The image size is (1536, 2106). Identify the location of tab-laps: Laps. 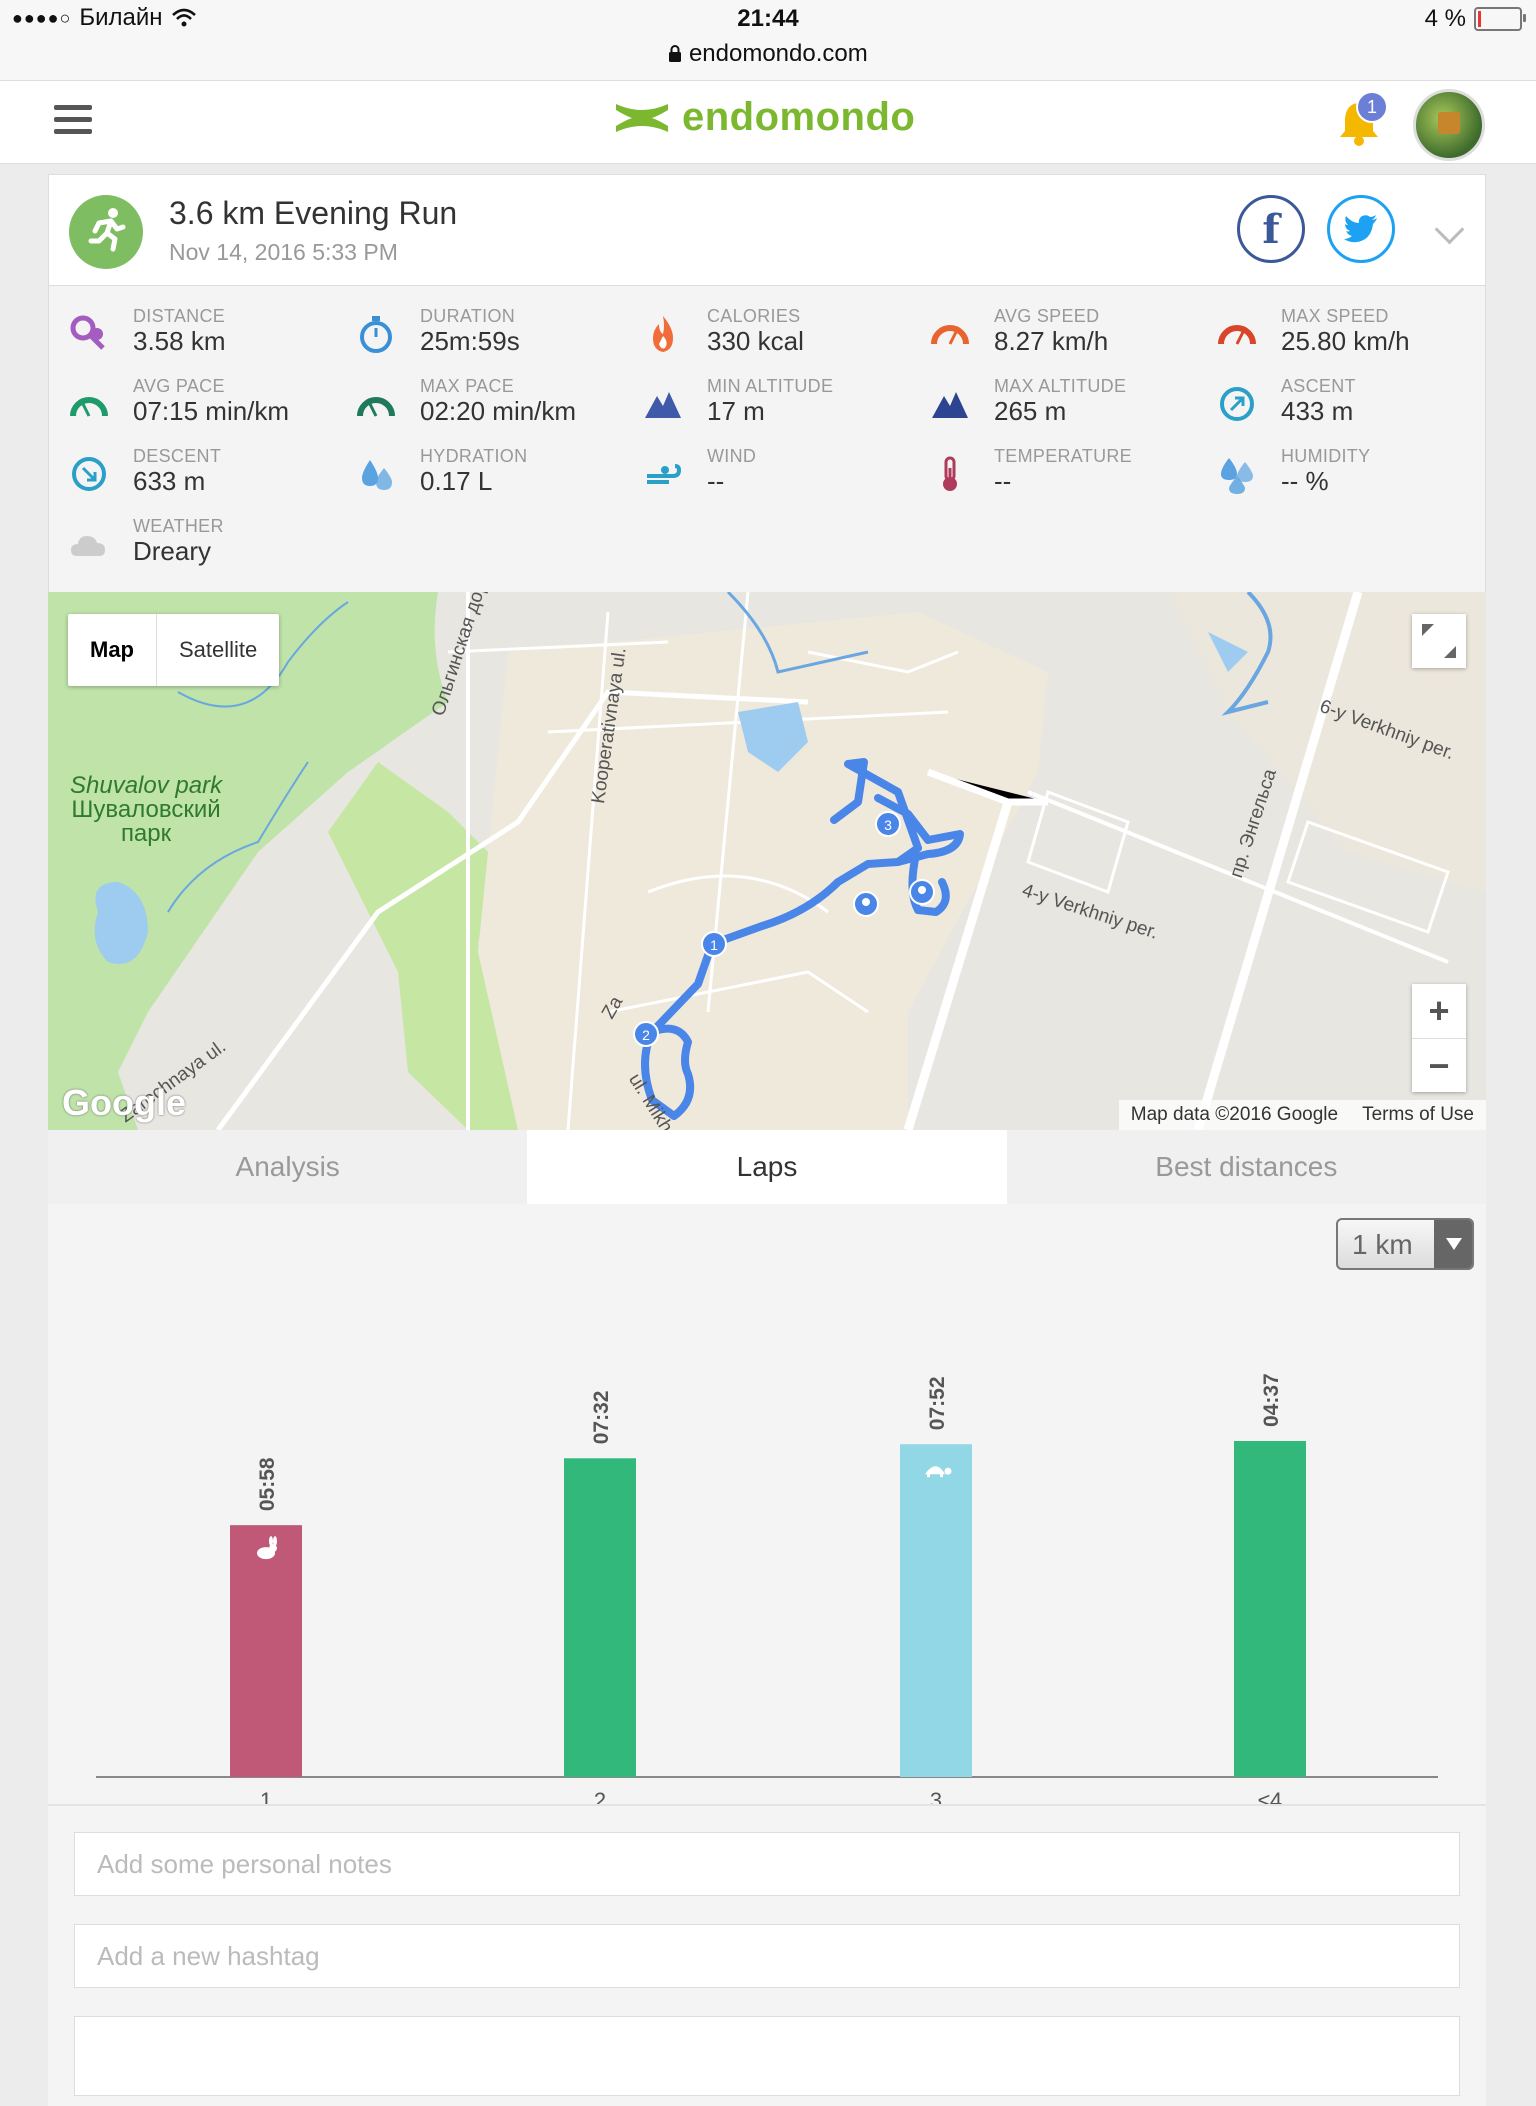
(767, 1167).